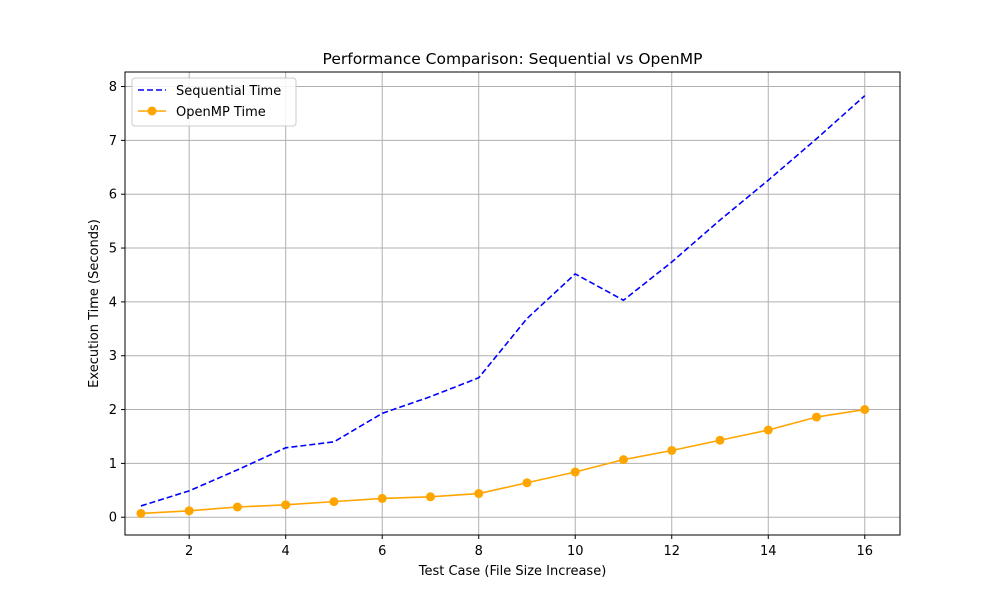 This screenshot has height=600, width=1000. I want to click on y-tick-label: 4, so click(113, 302).